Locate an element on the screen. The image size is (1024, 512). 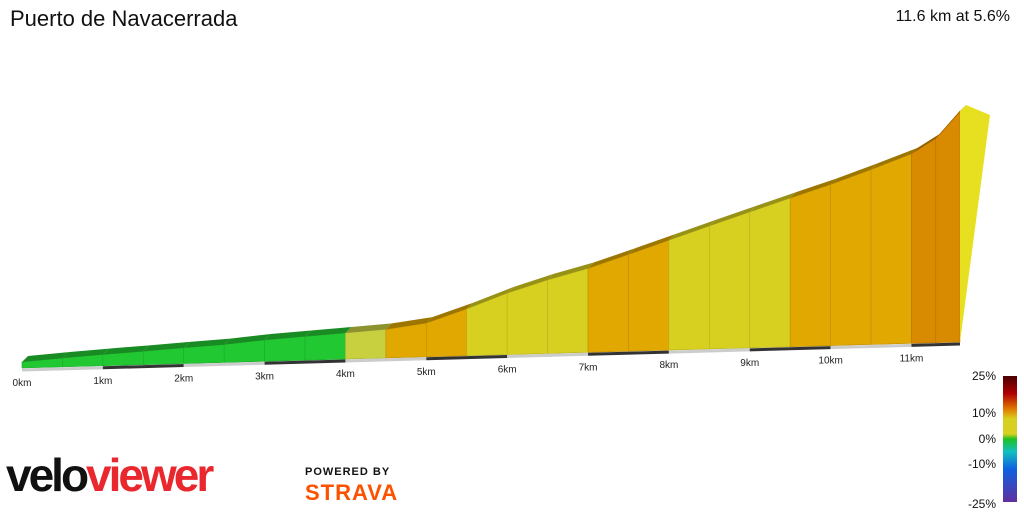
chart-title: Puerto de Navacerrada is located at coordinates (124, 18).